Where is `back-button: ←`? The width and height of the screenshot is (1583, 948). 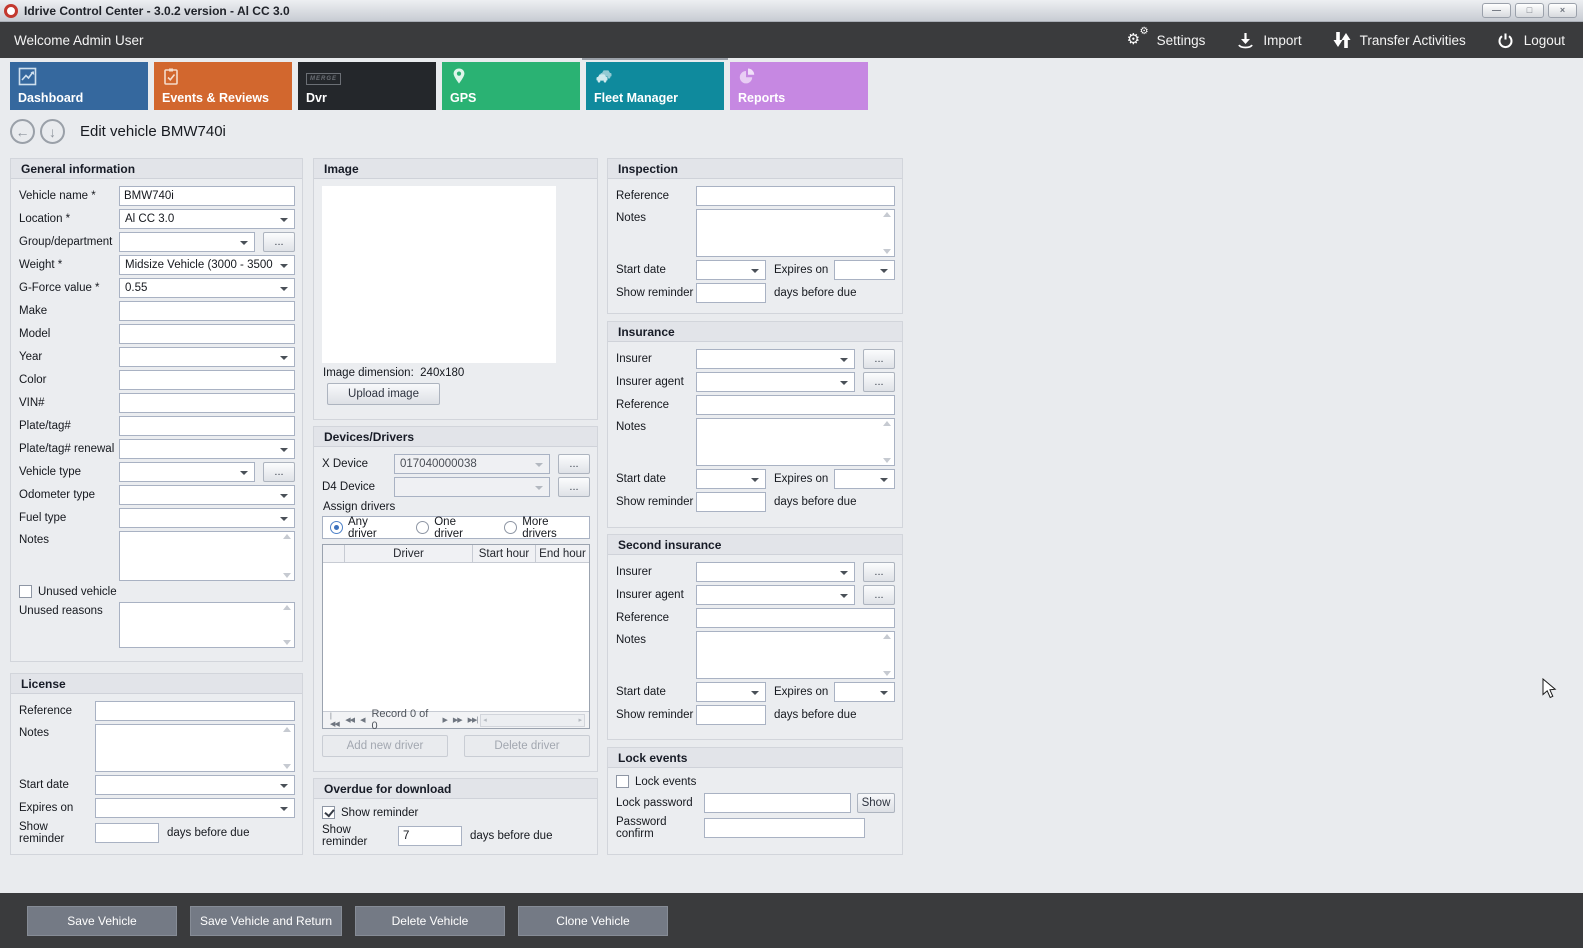 back-button: ← is located at coordinates (22, 131).